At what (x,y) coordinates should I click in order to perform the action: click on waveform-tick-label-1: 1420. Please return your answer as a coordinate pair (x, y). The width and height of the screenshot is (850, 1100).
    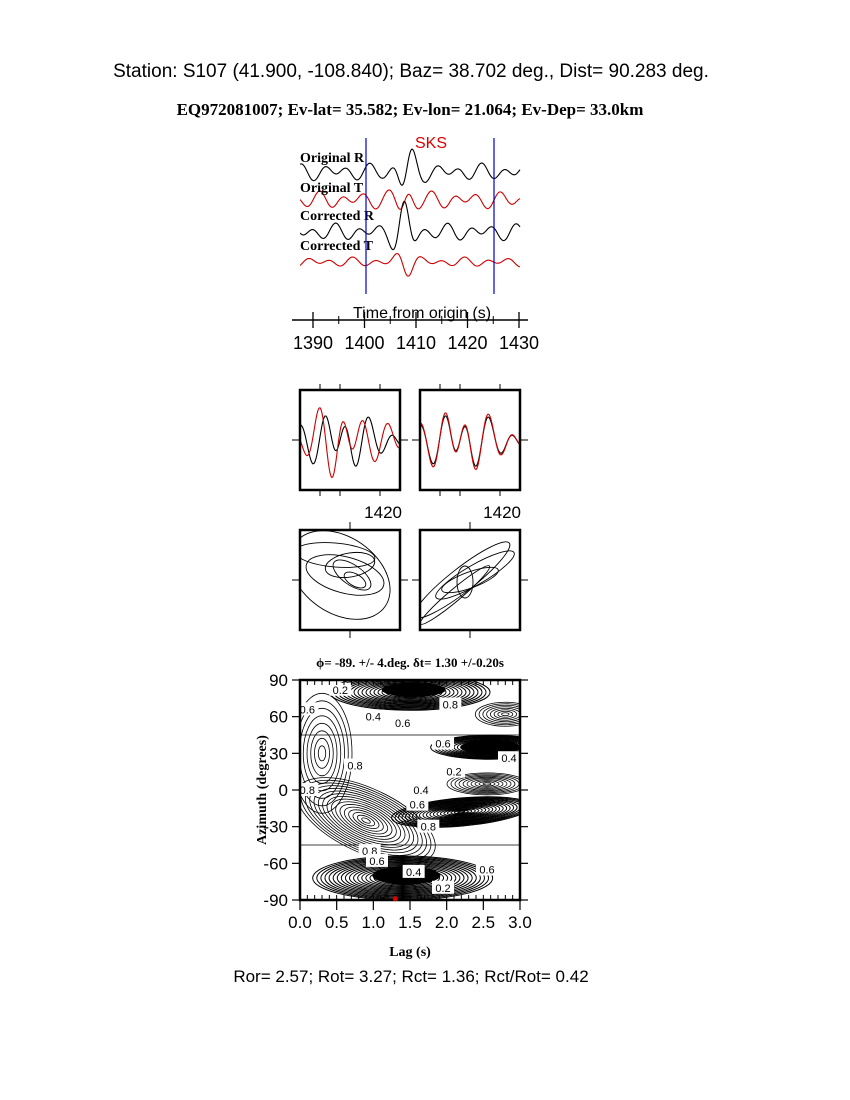
    Looking at the image, I should click on (383, 512).